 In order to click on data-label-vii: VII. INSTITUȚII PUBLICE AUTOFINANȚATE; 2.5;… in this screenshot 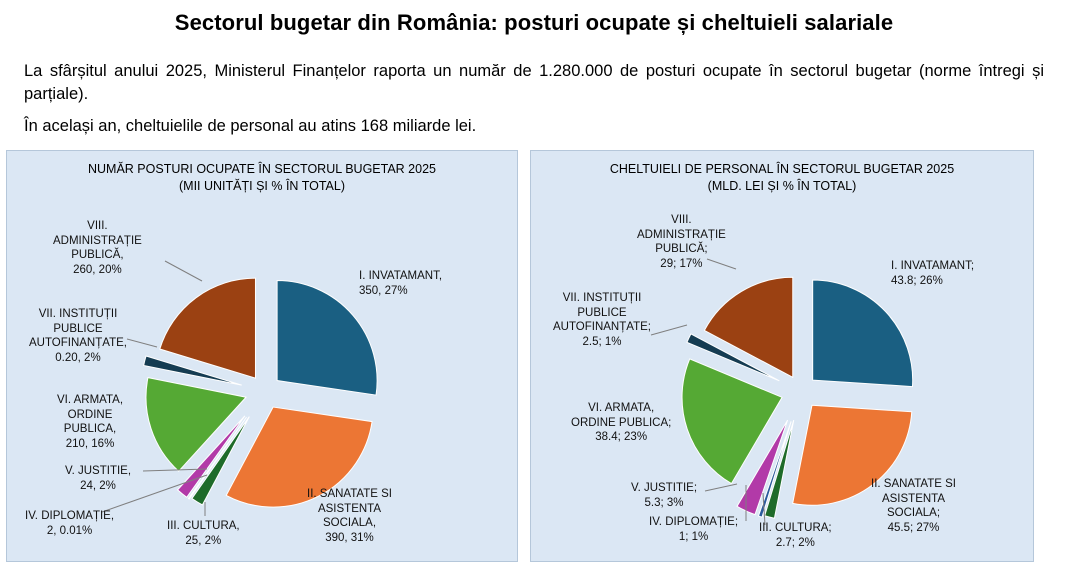, I will do `click(602, 320)`.